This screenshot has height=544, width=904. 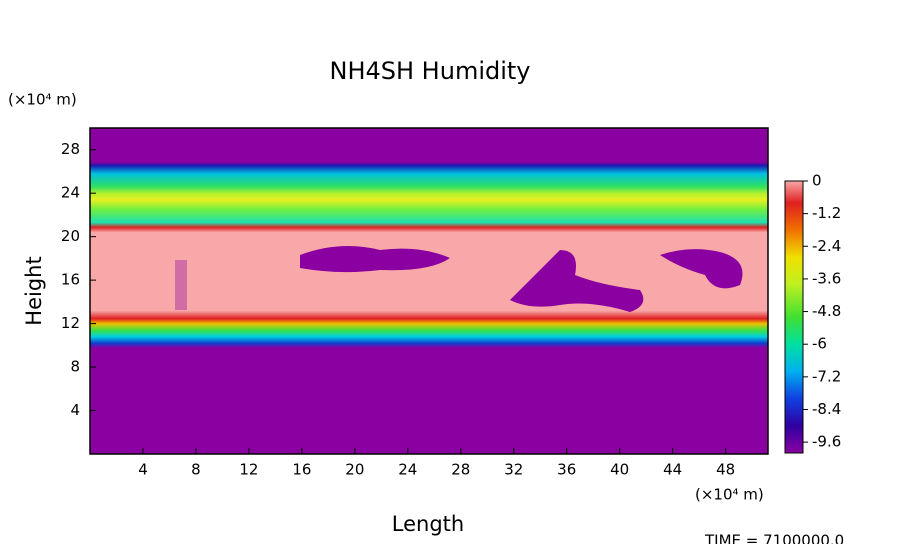 I want to click on y-tick-label: 28, so click(x=70, y=149).